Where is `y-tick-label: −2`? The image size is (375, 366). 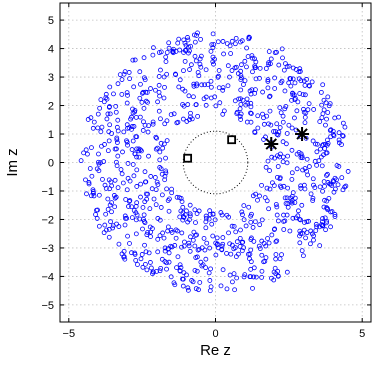 y-tick-label: −2 is located at coordinates (47, 220).